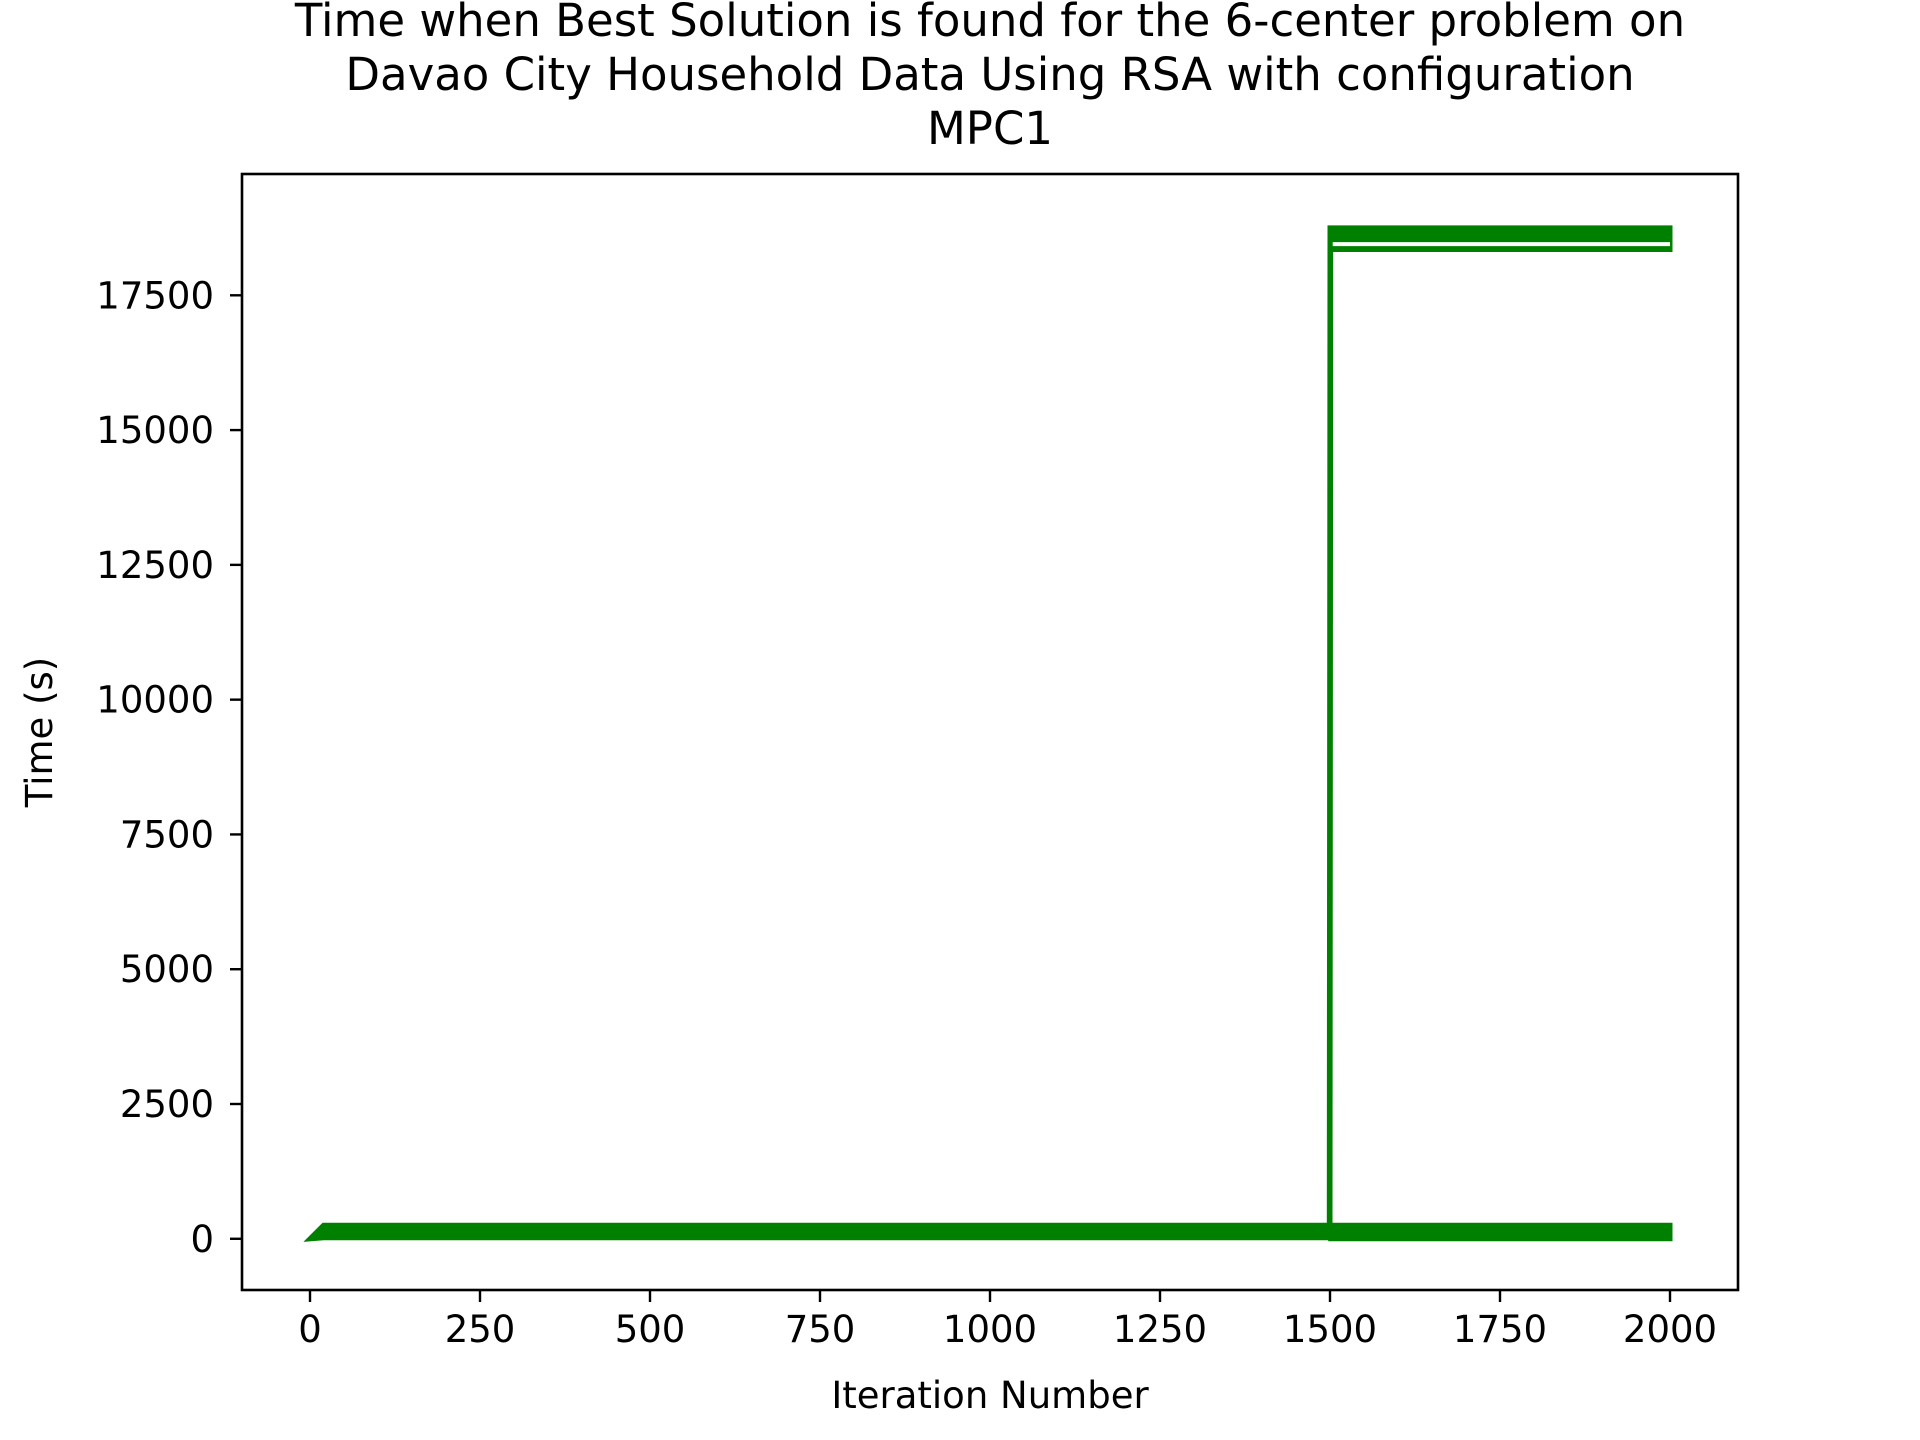 The image size is (1920, 1440). What do you see at coordinates (650, 1329) in the screenshot?
I see `x-tick-label: 500` at bounding box center [650, 1329].